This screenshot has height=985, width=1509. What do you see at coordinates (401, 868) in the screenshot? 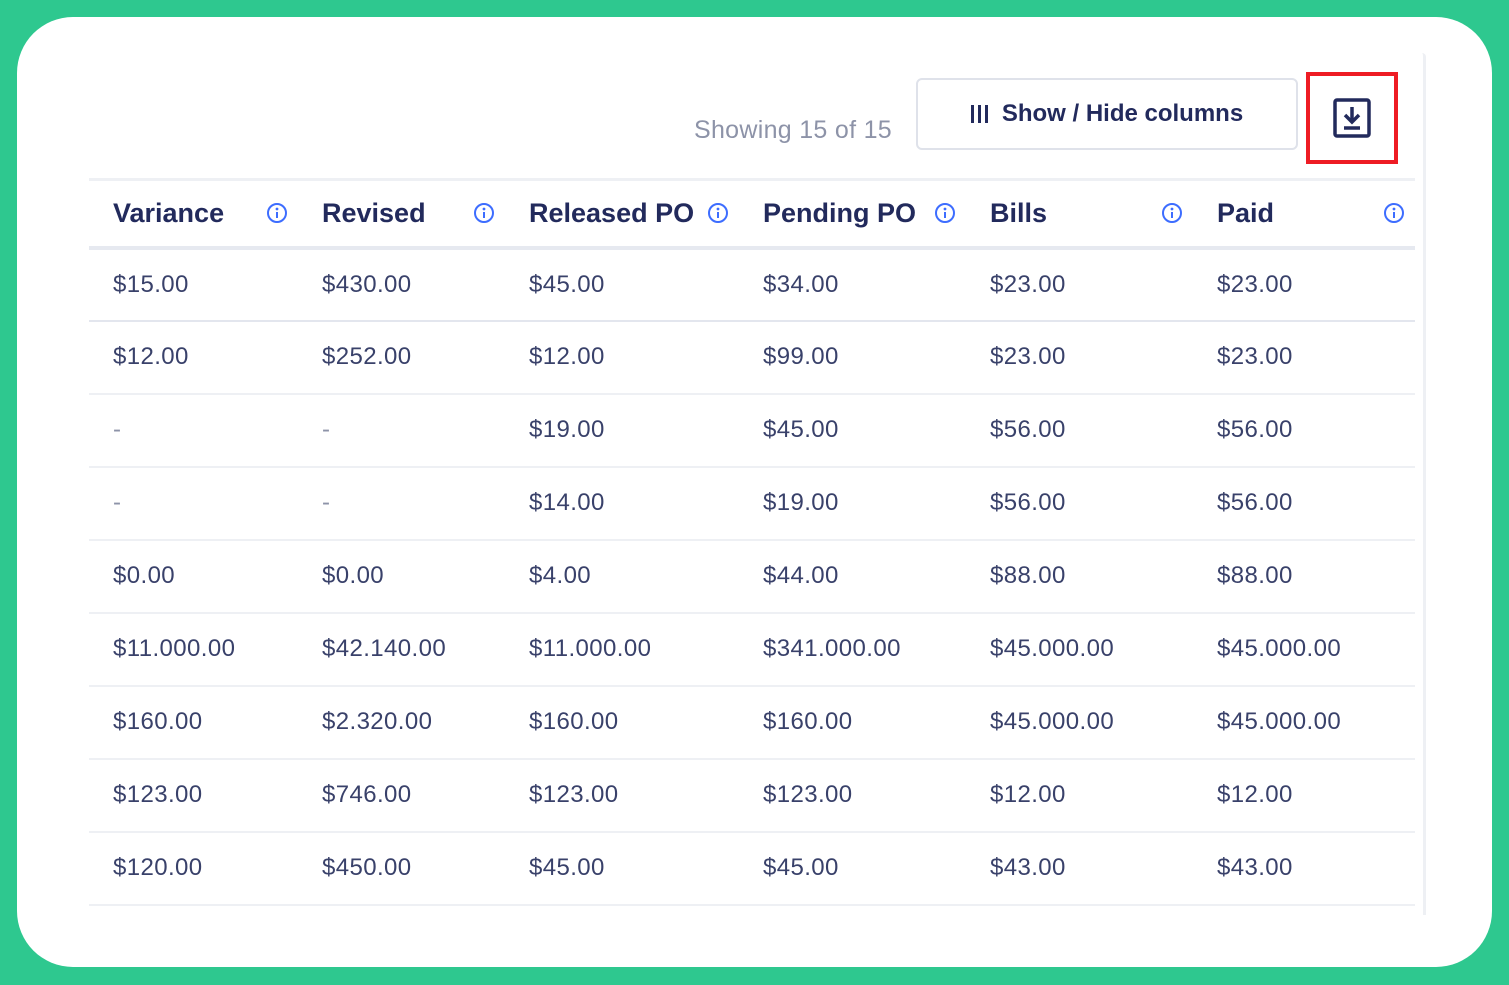
I see `table-cell: $450.00` at bounding box center [401, 868].